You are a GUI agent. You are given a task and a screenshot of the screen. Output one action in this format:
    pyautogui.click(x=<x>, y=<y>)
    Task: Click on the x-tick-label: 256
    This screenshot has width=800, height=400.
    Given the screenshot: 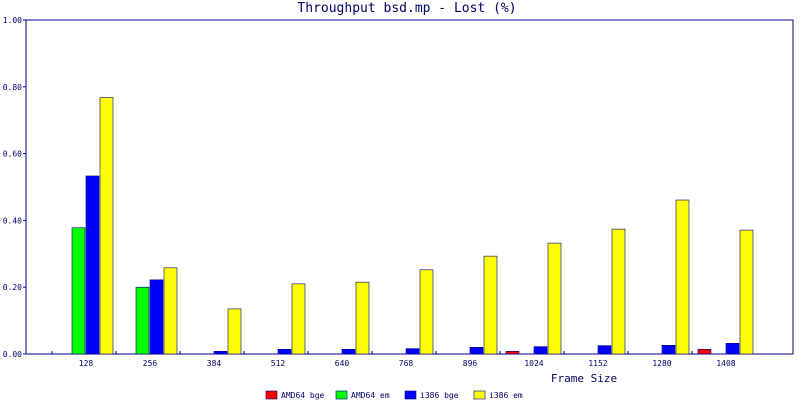 What is the action you would take?
    pyautogui.click(x=150, y=363)
    